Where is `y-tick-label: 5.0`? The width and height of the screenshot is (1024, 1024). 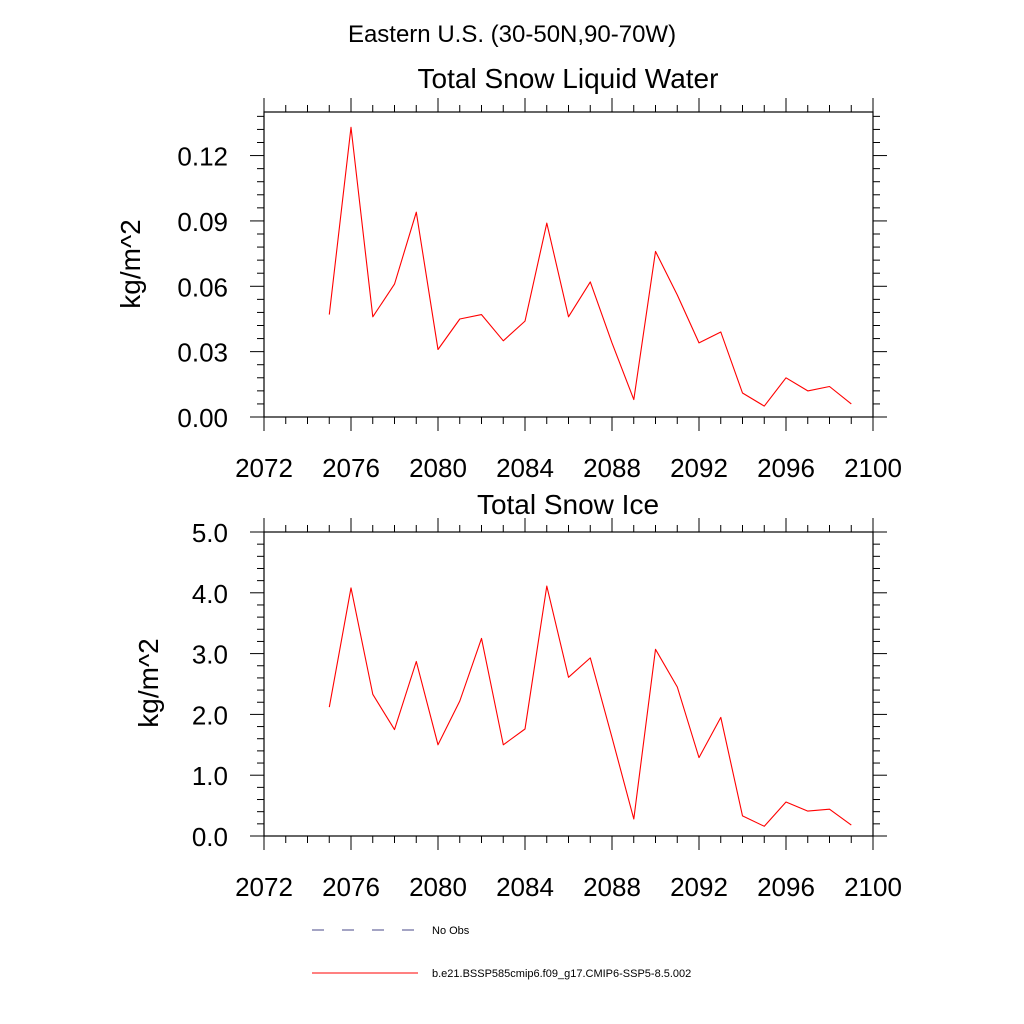 y-tick-label: 5.0 is located at coordinates (210, 533).